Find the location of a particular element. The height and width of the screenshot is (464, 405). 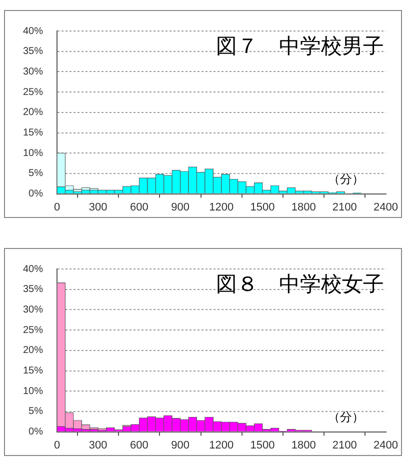

chart-title: 図７ 中学校男子 is located at coordinates (300, 46).